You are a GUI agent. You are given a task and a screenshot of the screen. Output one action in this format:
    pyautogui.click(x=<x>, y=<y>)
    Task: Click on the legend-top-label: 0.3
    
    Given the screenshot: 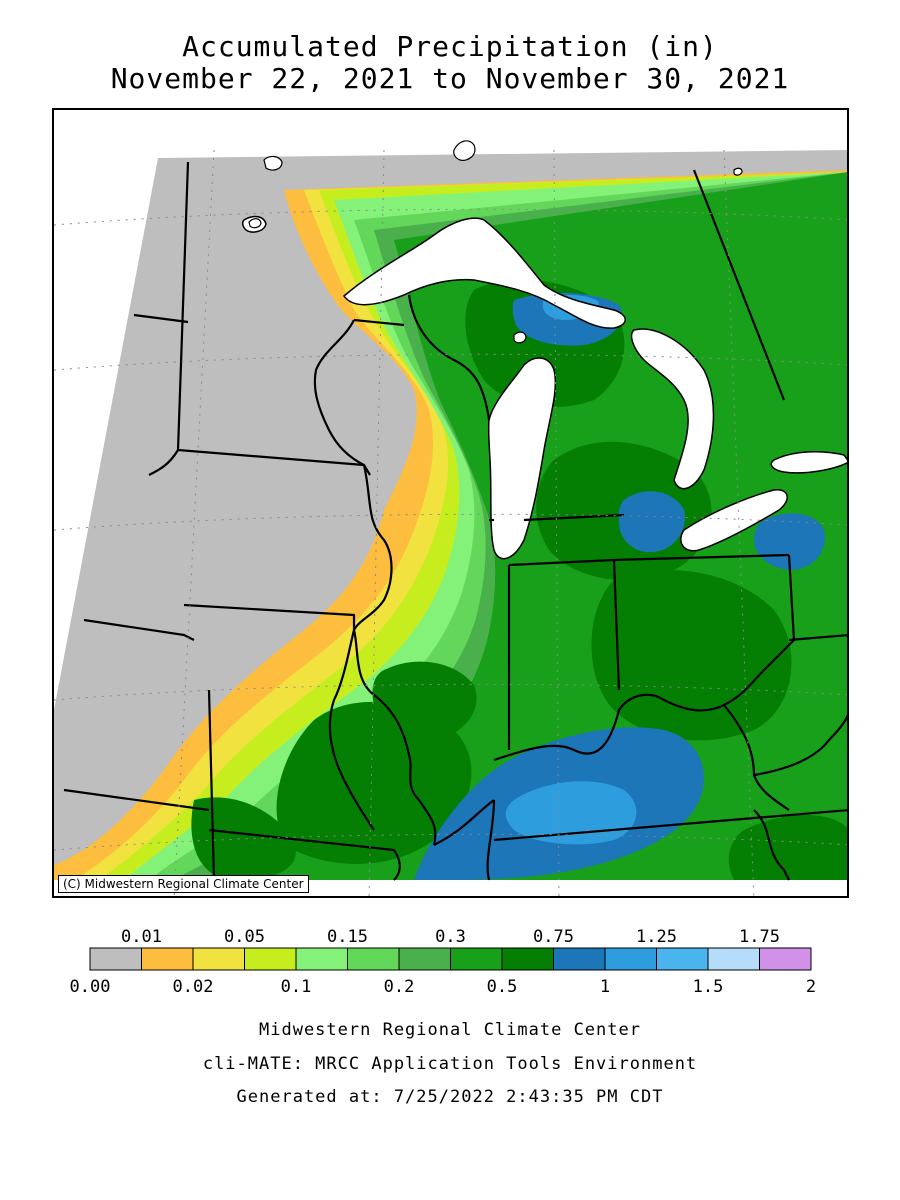 What is the action you would take?
    pyautogui.click(x=450, y=937)
    